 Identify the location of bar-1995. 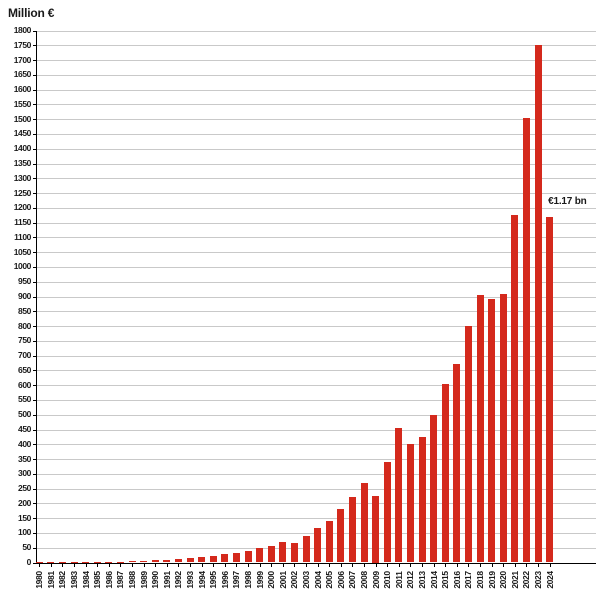
(213, 559).